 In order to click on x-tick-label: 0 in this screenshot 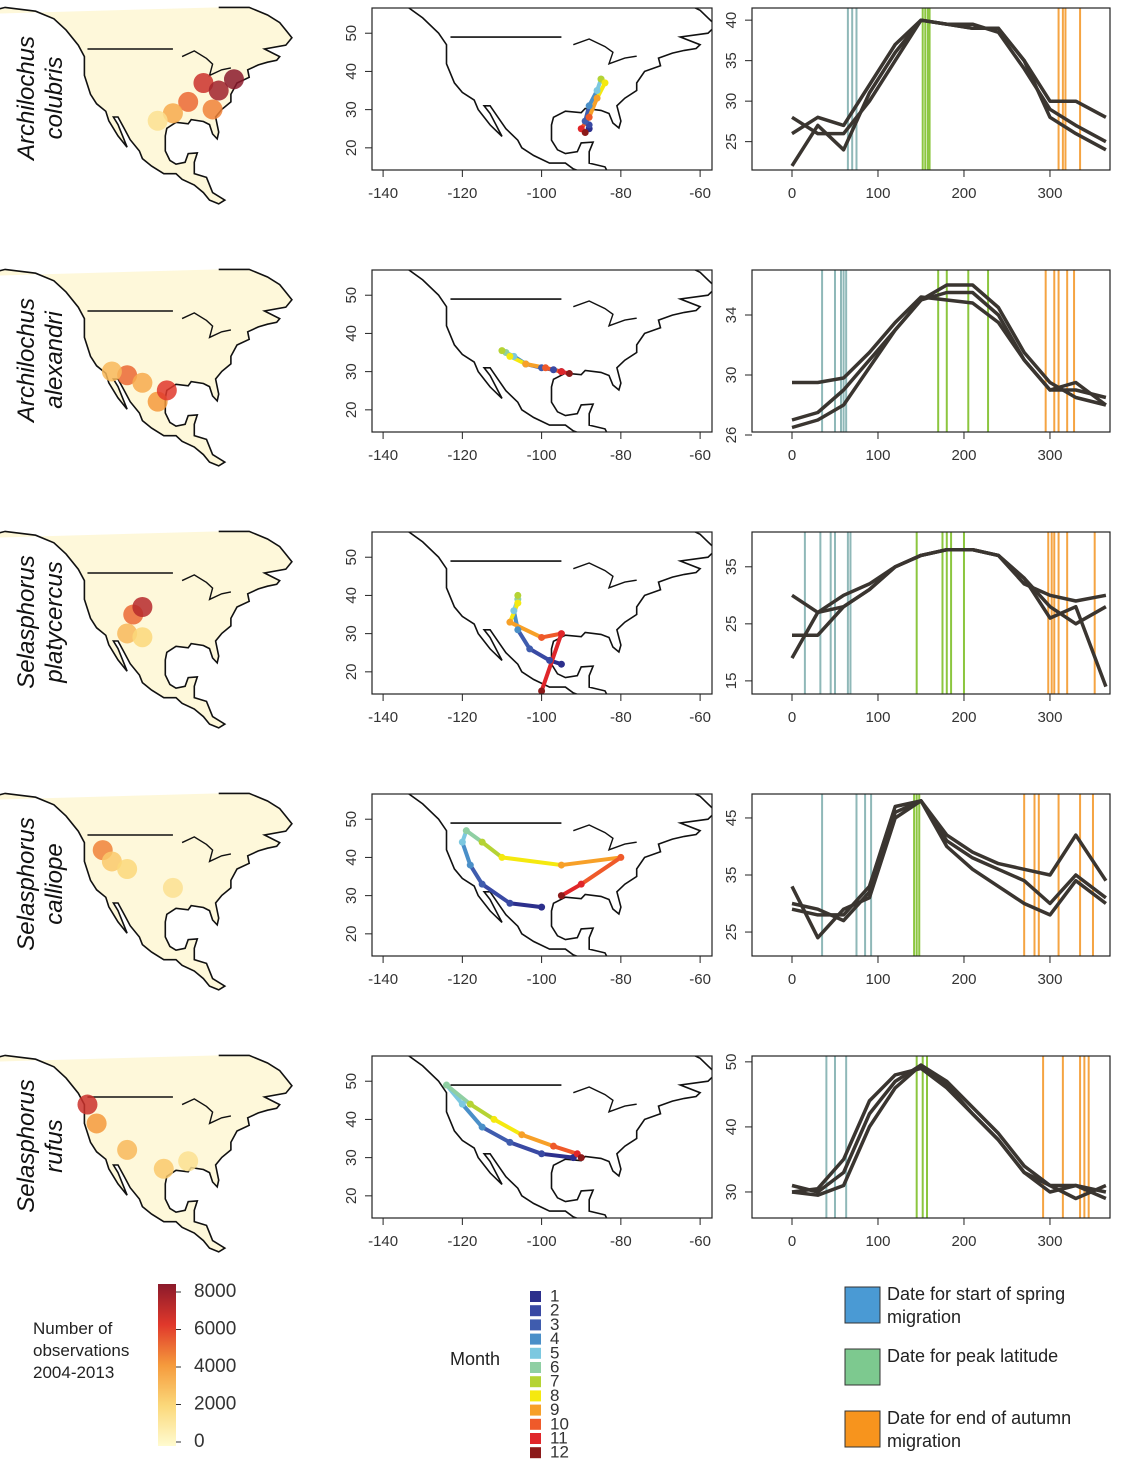, I will do `click(792, 455)`.